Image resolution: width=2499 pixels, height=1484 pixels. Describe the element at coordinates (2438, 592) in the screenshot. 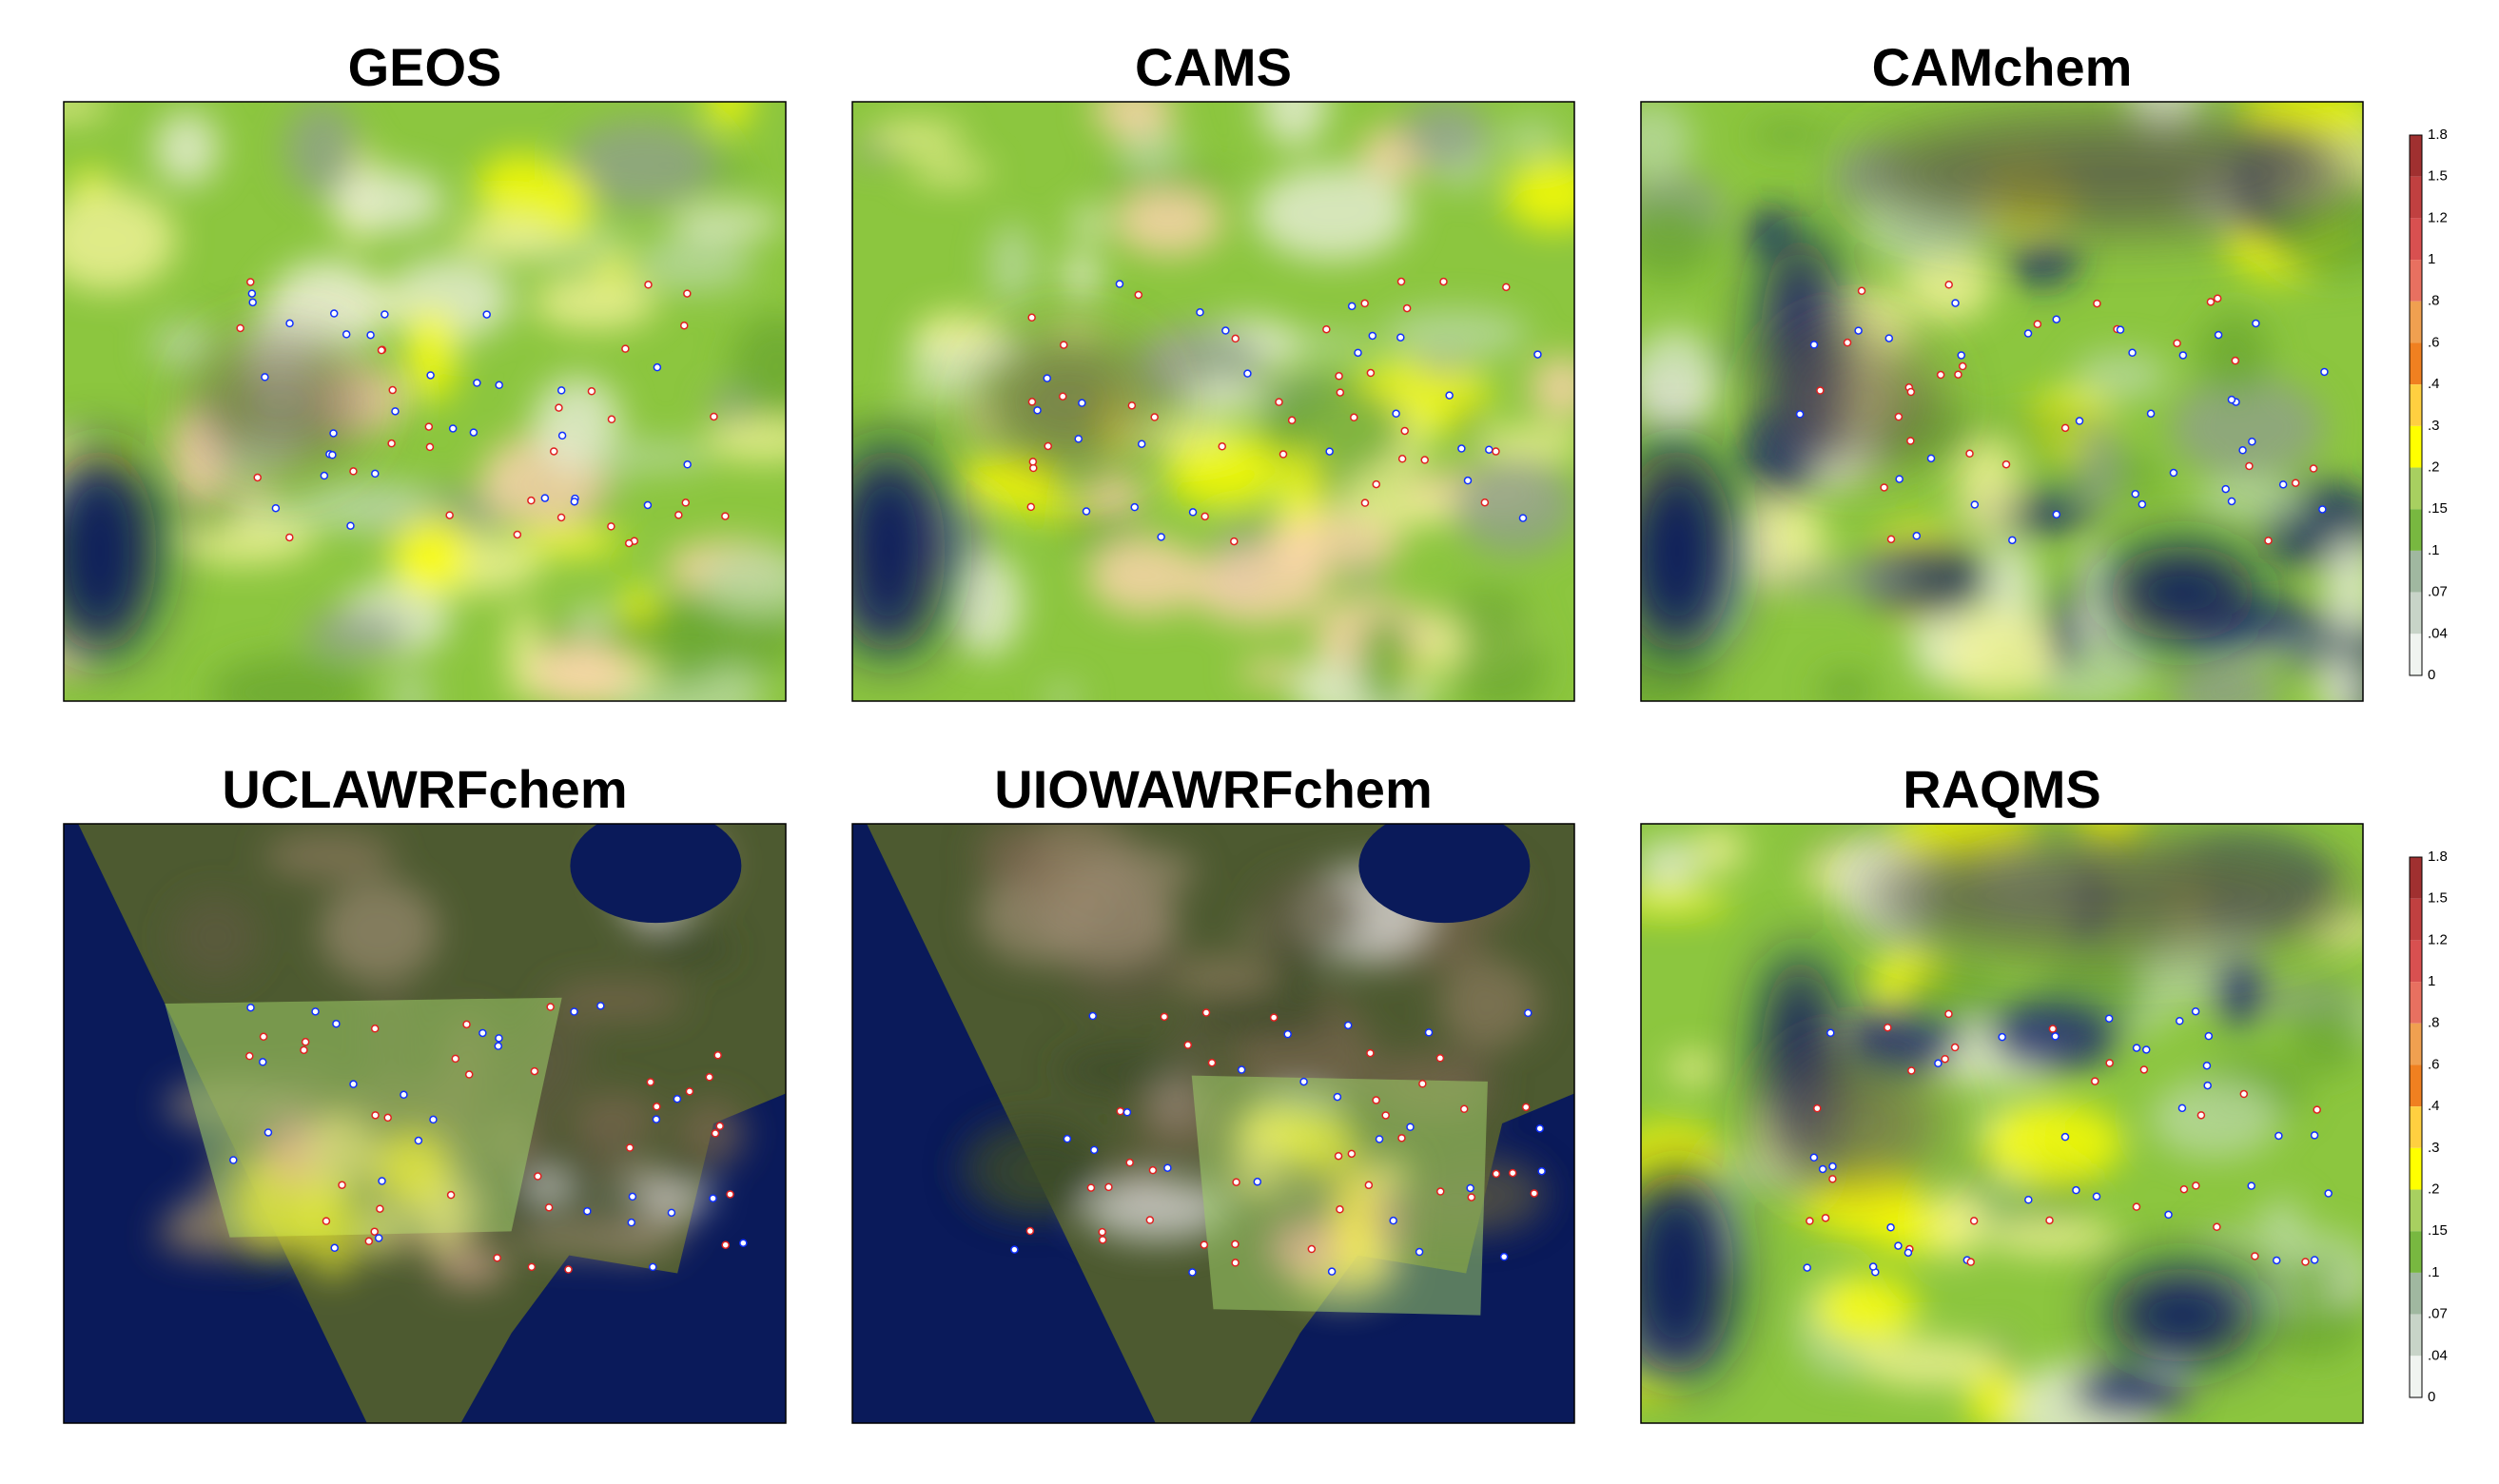

I see `colorbar-label: .07` at that location.